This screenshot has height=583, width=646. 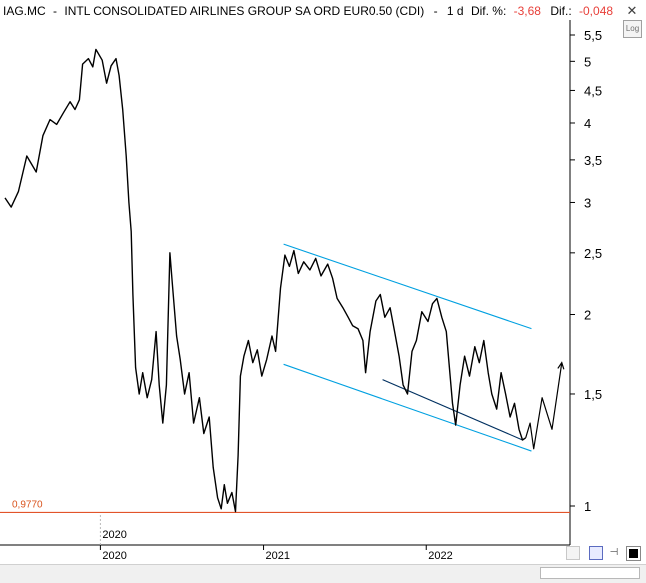 I want to click on color-swatch-icon, so click(x=633, y=553).